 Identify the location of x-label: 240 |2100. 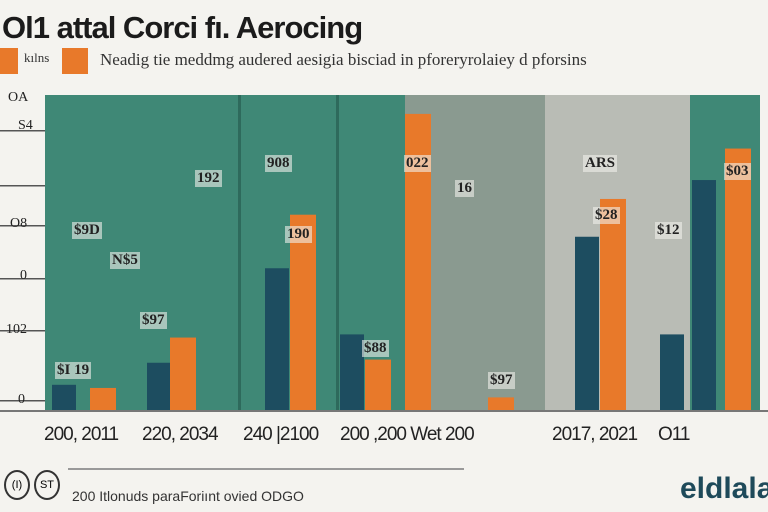
(281, 434).